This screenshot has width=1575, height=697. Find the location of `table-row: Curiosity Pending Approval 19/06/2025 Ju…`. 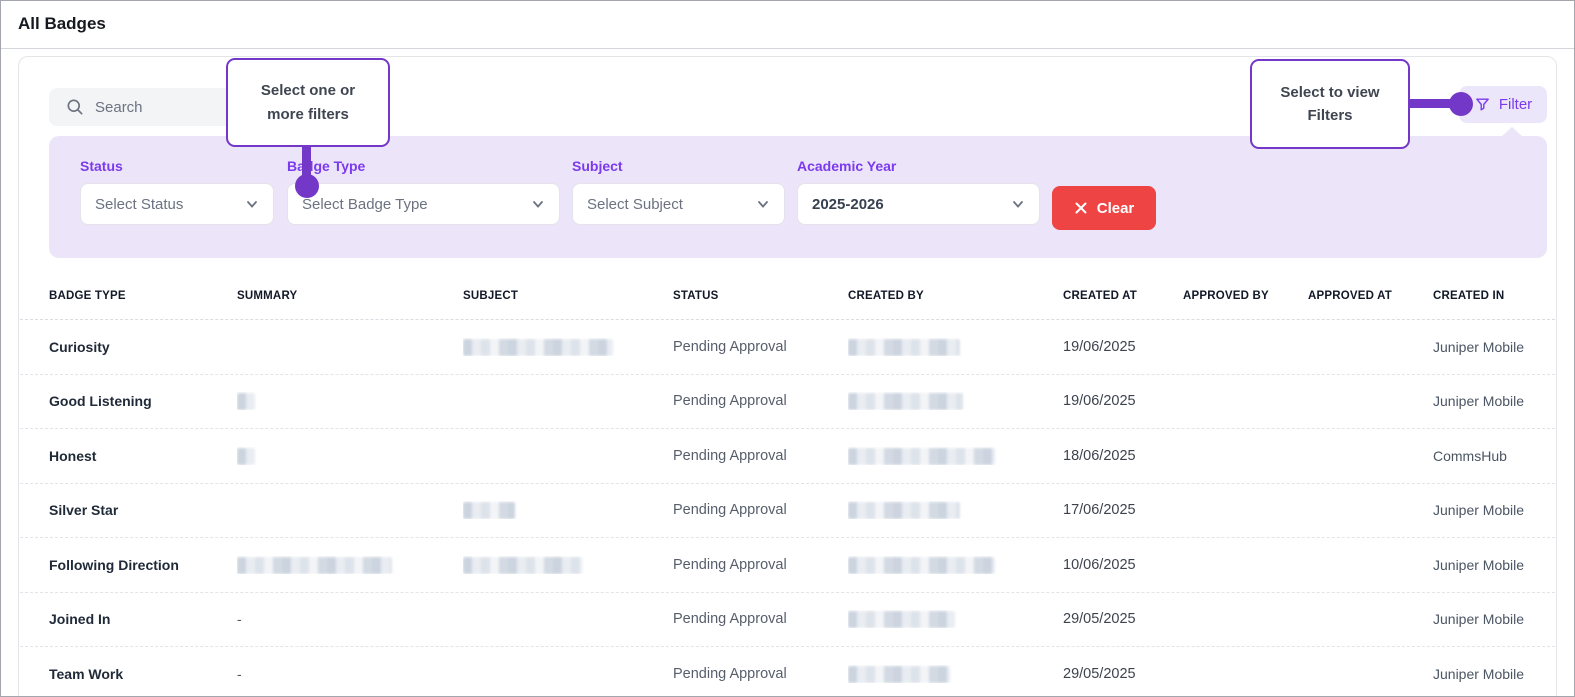

table-row: Curiosity Pending Approval 19/06/2025 Ju… is located at coordinates (787, 347).